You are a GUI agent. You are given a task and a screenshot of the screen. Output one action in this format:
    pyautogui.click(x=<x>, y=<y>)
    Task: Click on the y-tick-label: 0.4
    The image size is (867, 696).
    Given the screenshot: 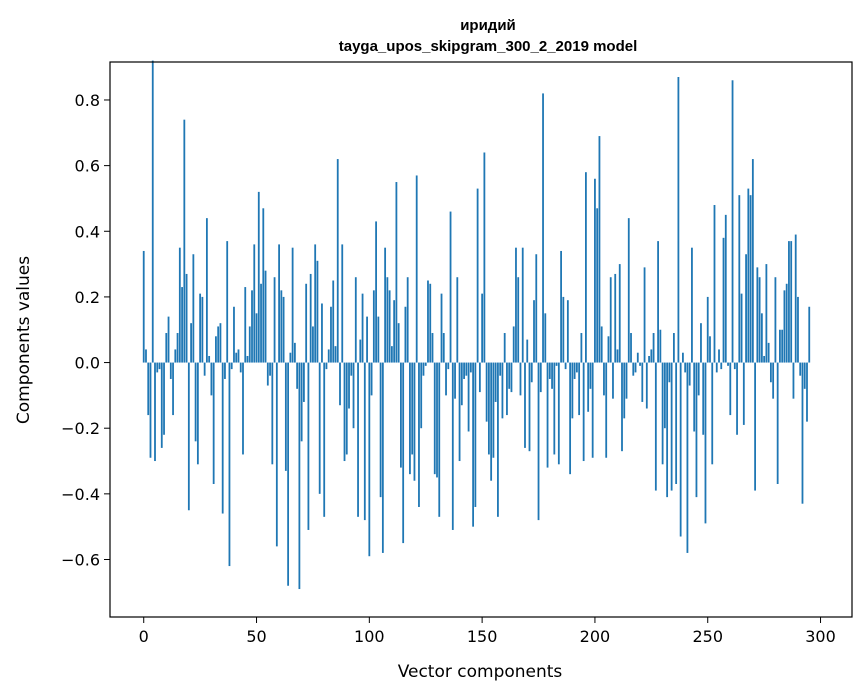 What is the action you would take?
    pyautogui.click(x=87, y=231)
    